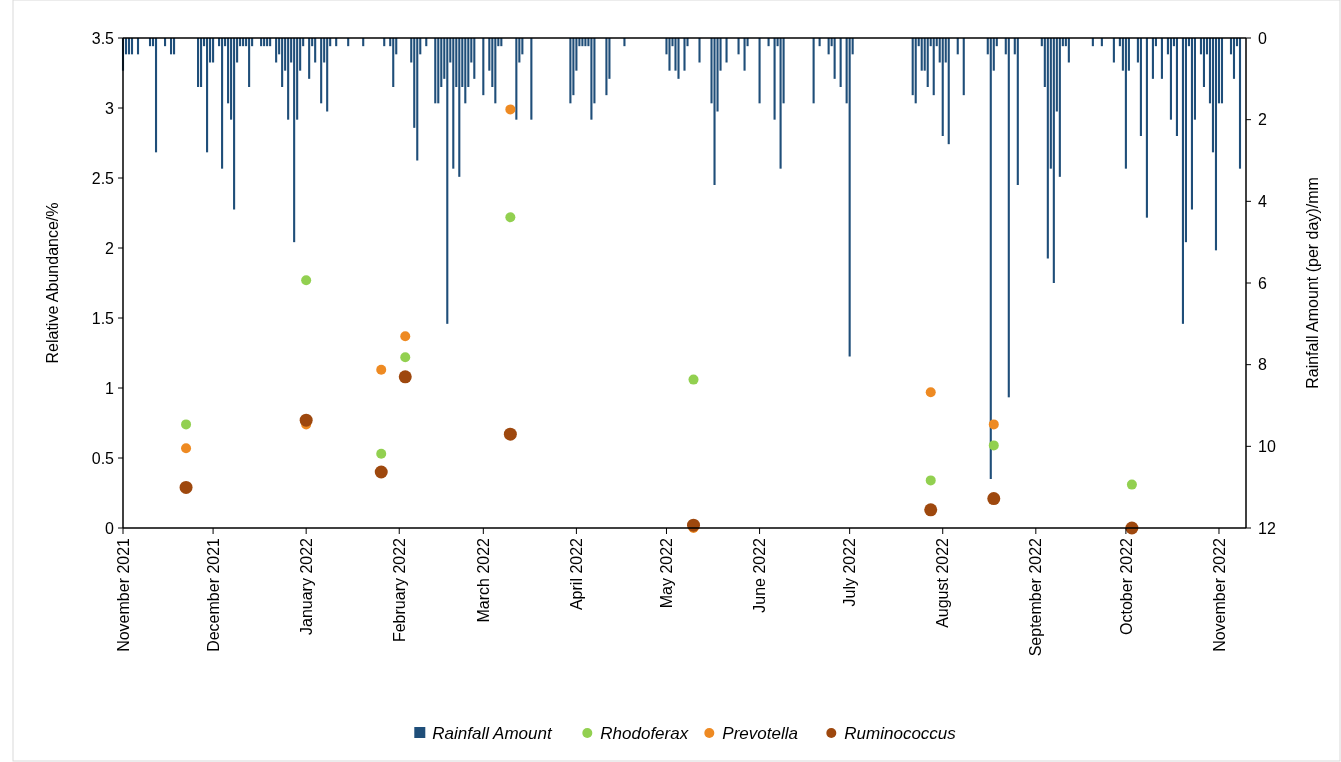  Describe the element at coordinates (760, 575) in the screenshot. I see `x-tick-label: June 2022` at that location.